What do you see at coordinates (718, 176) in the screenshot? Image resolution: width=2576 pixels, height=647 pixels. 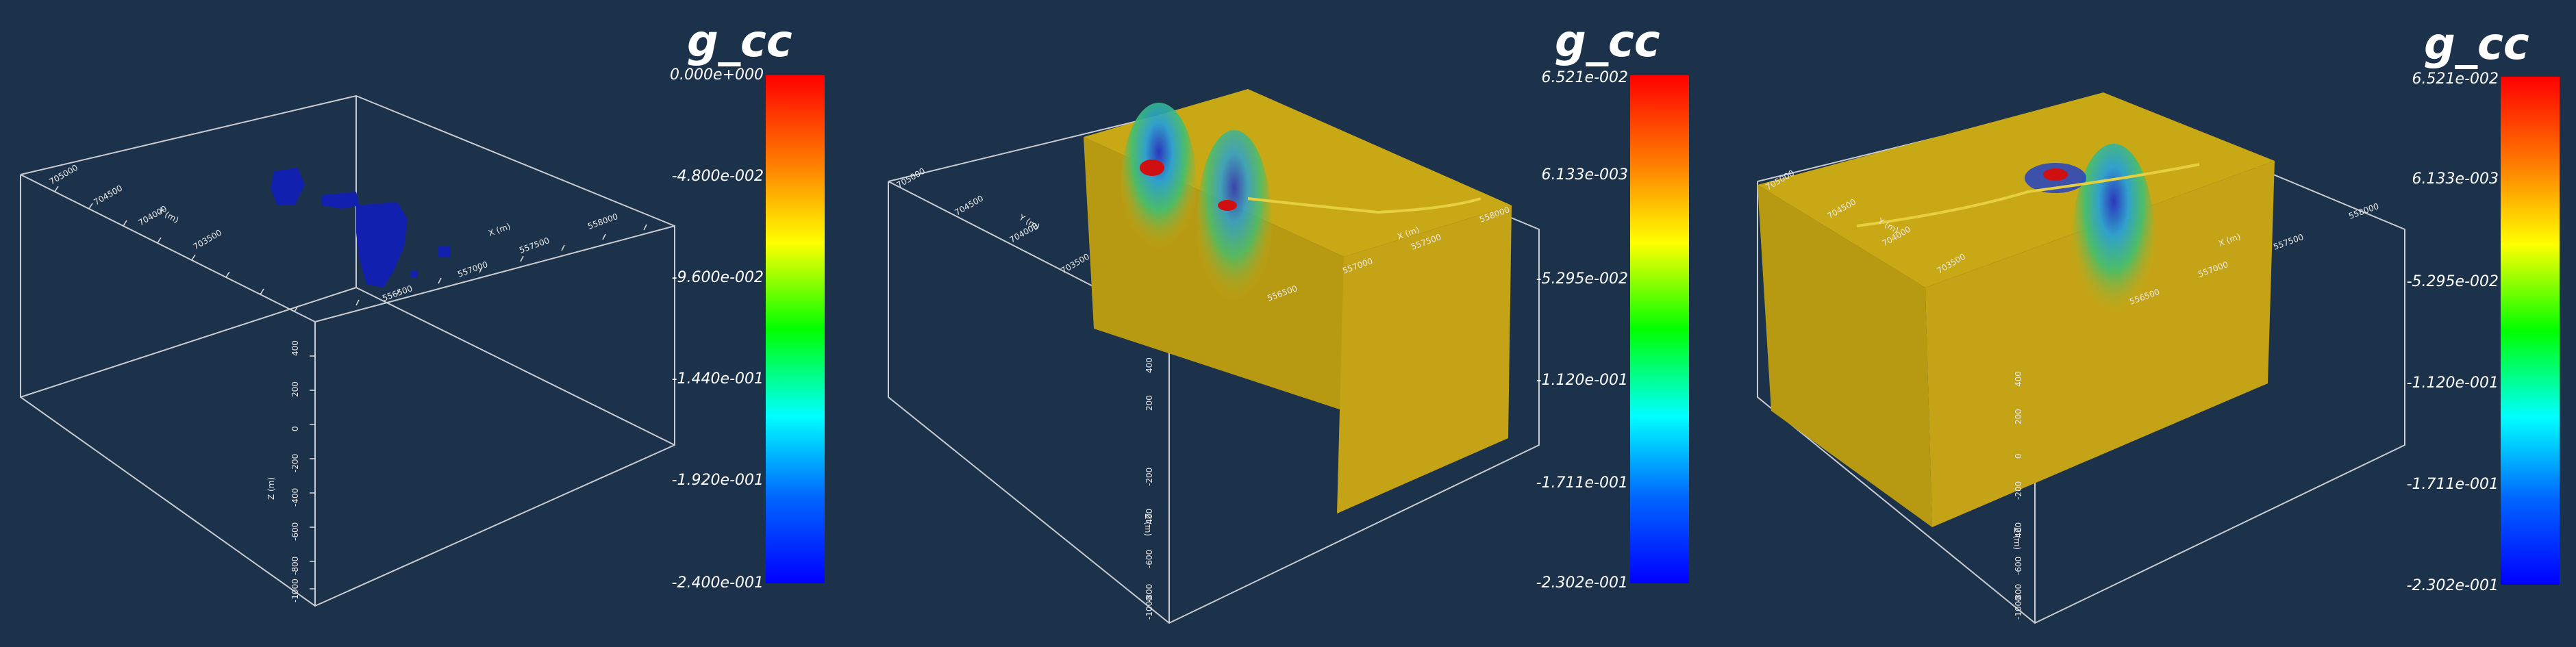 I see `colorbar-tick: -4.800e-002` at bounding box center [718, 176].